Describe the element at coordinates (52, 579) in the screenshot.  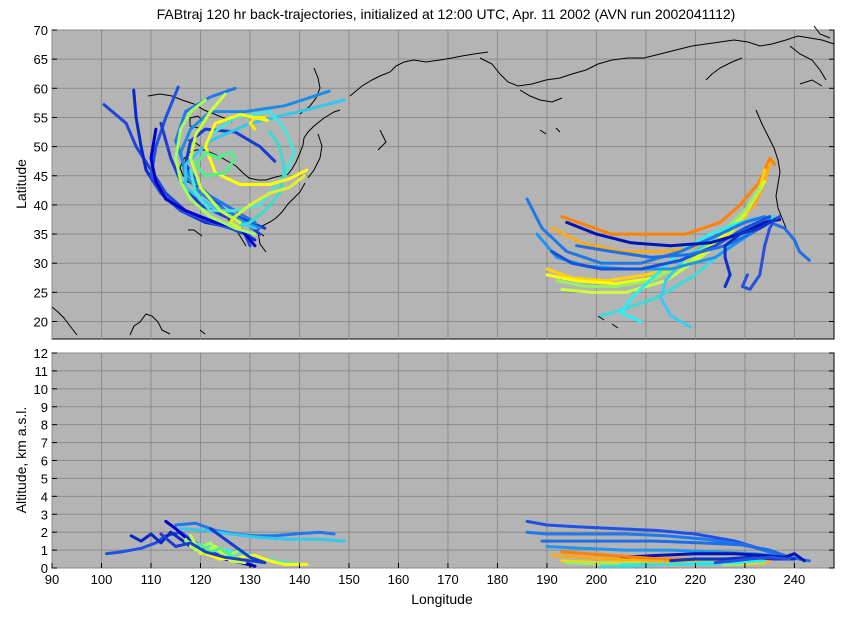
I see `x-tick-label: 90` at that location.